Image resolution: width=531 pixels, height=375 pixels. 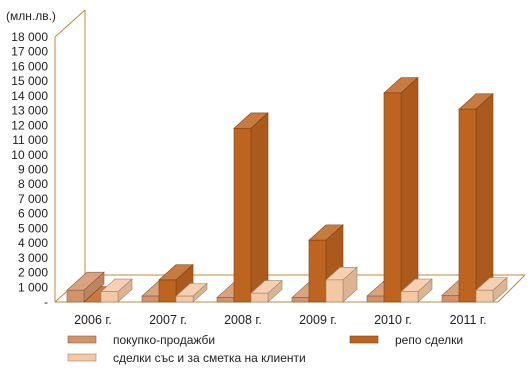 I want to click on y-tick-label: 5 000, so click(x=33, y=228).